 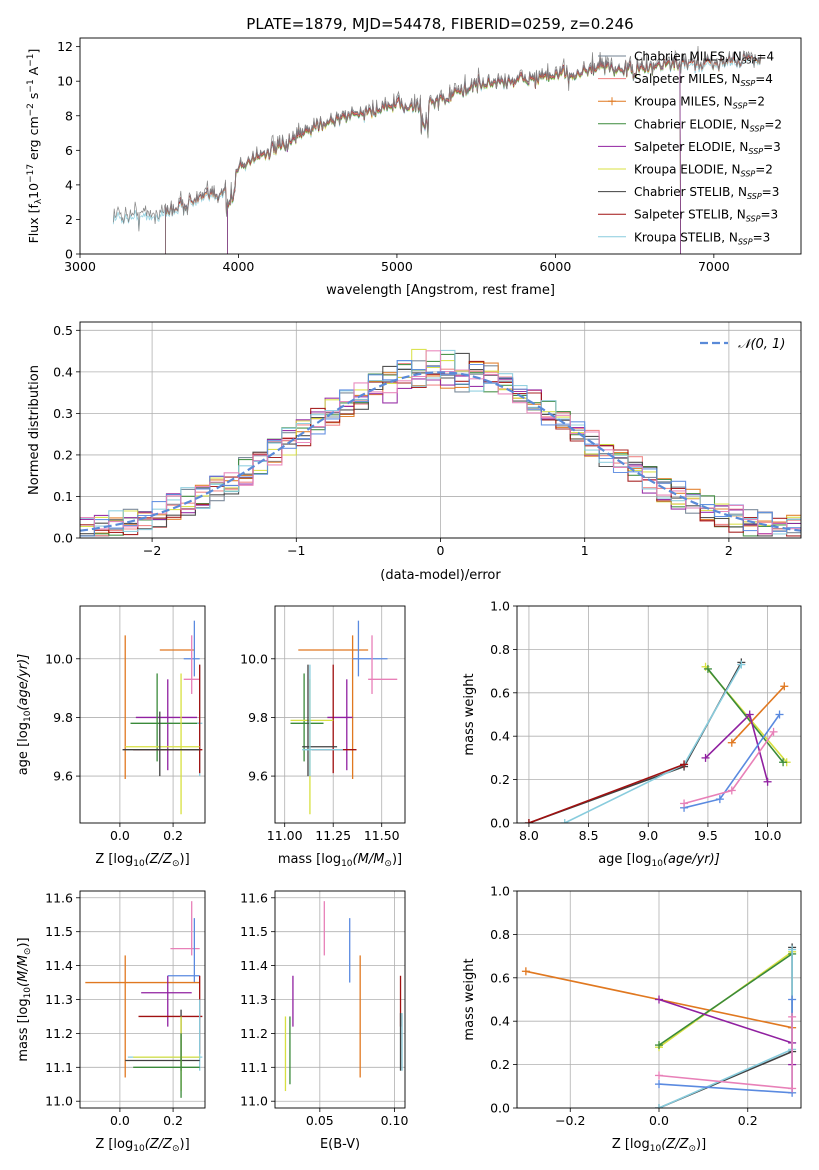 I want to click on histogram-series, so click(x=440, y=442).